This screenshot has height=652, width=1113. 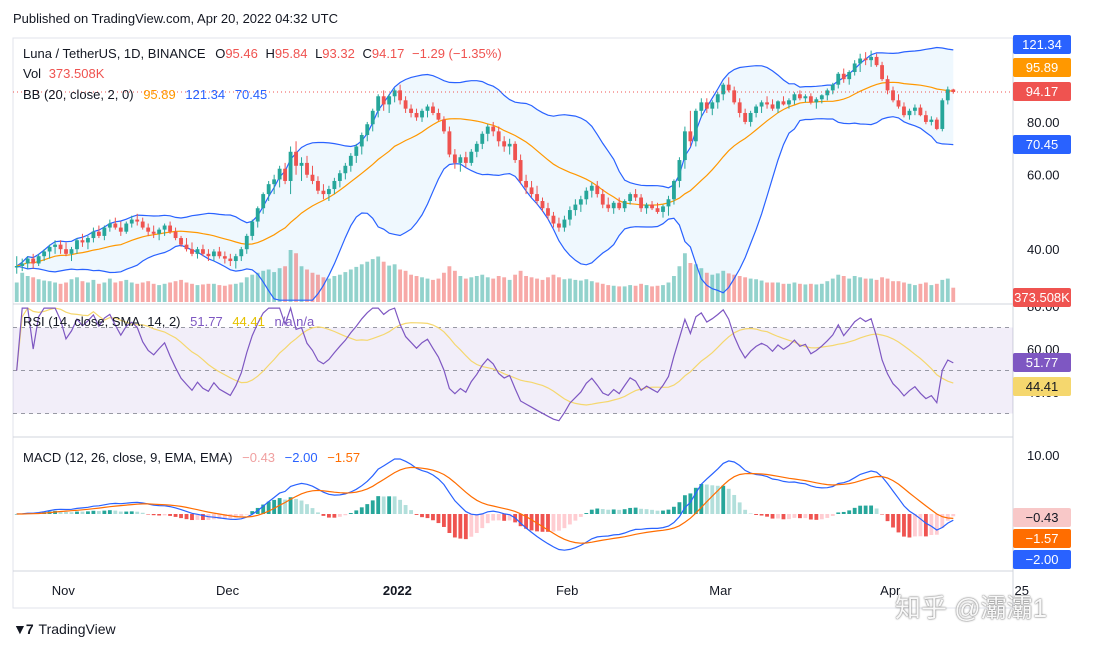 I want to click on bb-legend: BB (20, close, 2, 0) 95.89 121.34 70.45, so click(x=145, y=94).